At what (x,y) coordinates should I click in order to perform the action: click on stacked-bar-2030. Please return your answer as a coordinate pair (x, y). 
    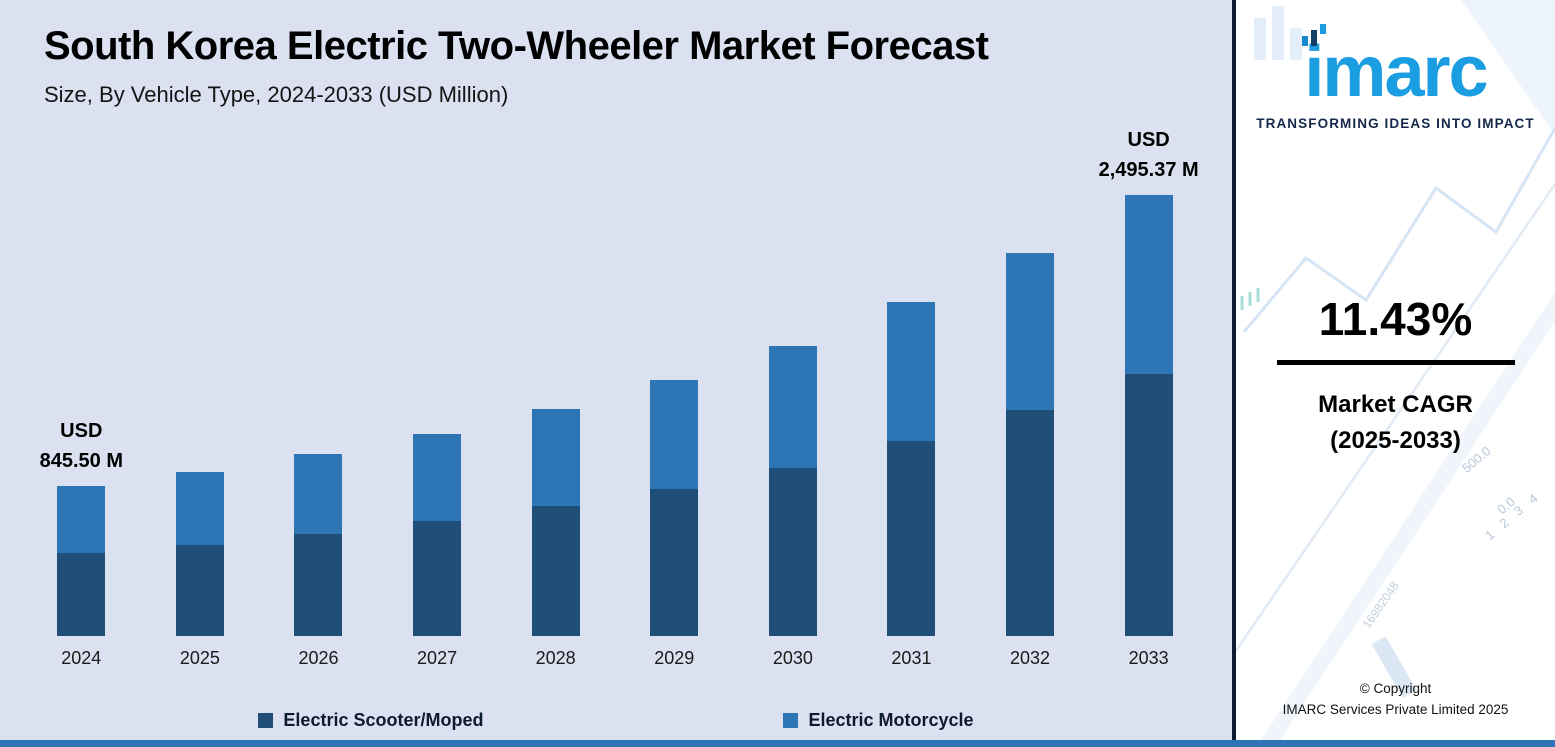
    Looking at the image, I should click on (792, 490).